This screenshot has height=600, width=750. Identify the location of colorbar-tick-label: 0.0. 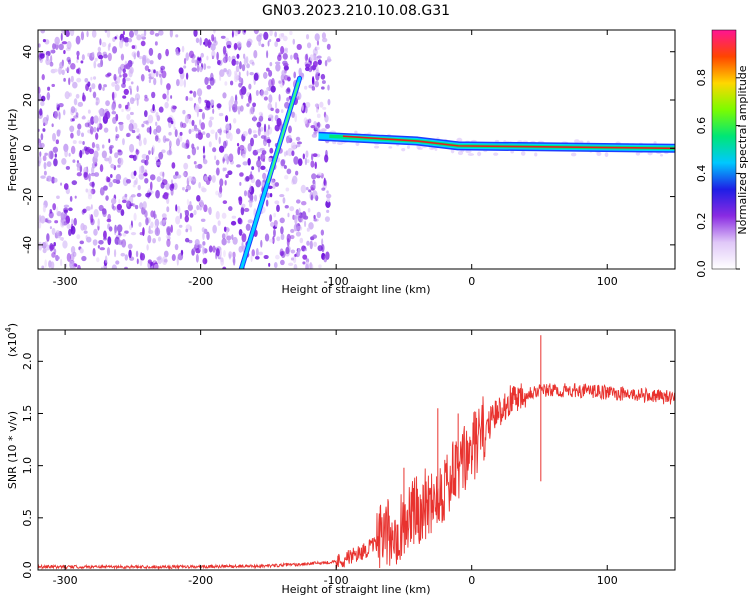
(701, 269).